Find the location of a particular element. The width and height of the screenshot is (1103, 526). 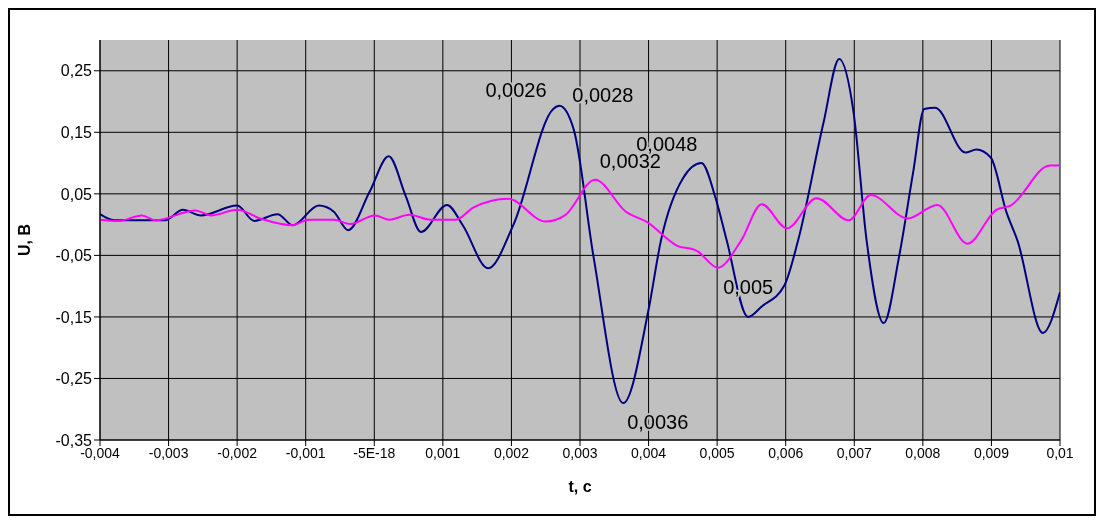

y-tick-label: 0,05 is located at coordinates (76, 194).